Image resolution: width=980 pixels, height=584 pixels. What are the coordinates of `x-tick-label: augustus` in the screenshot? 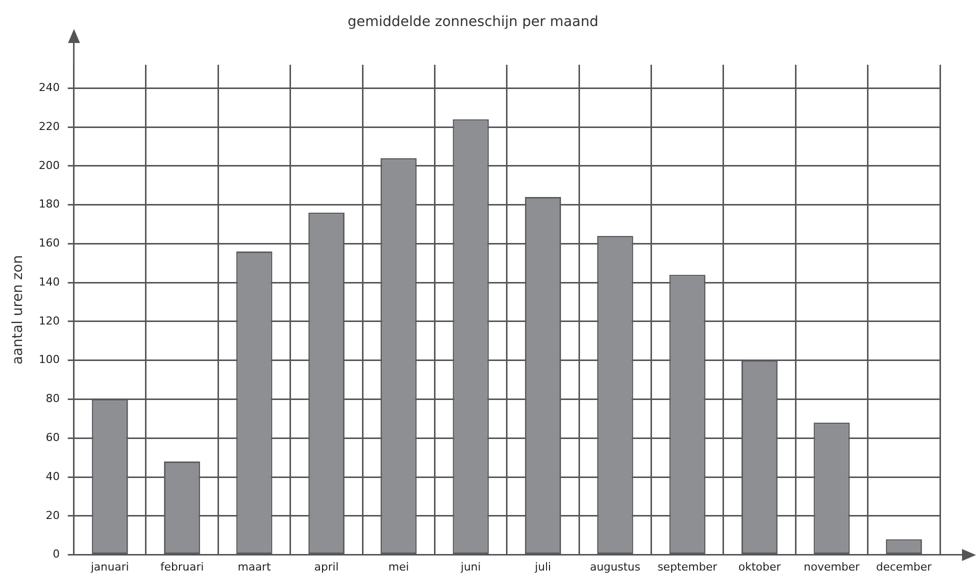 It's located at (615, 567).